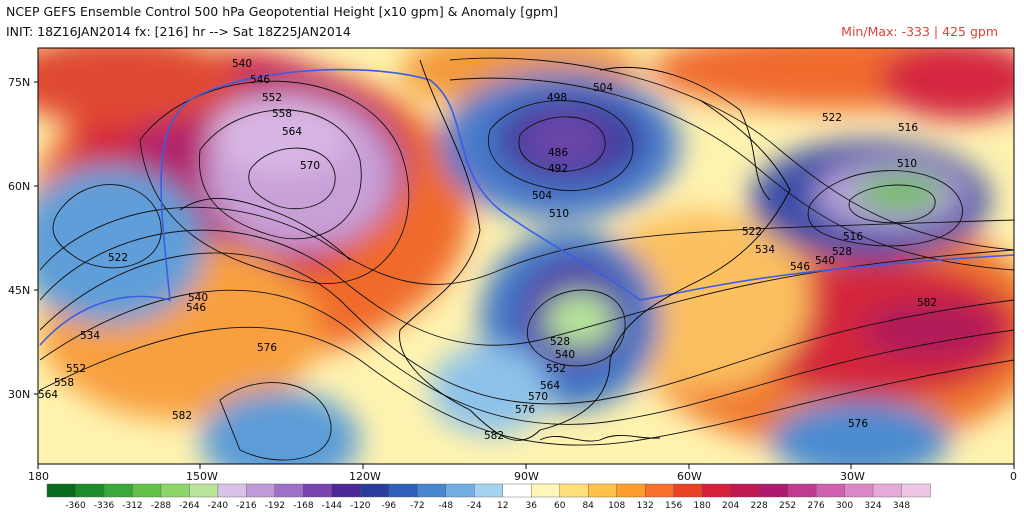 The image size is (1024, 512). I want to click on colorbar-label: 84, so click(588, 506).